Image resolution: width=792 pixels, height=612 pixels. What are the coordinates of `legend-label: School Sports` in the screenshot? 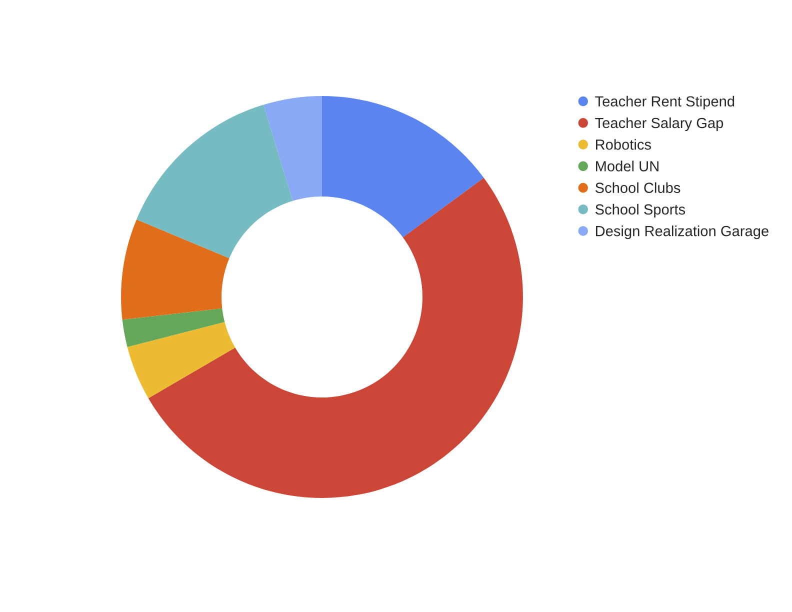 It's located at (640, 211).